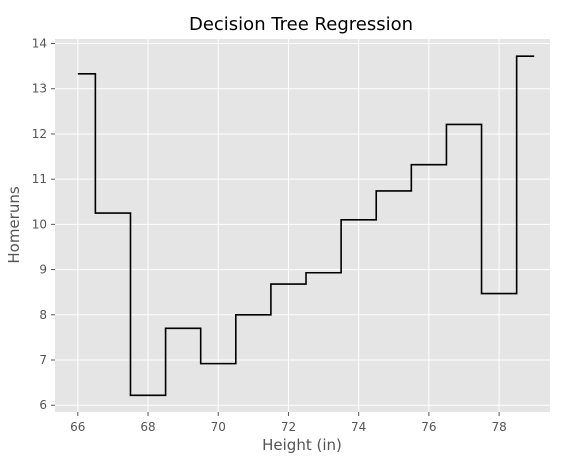 Image resolution: width=580 pixels, height=463 pixels. Describe the element at coordinates (39, 44) in the screenshot. I see `y-tick-label: 14` at that location.